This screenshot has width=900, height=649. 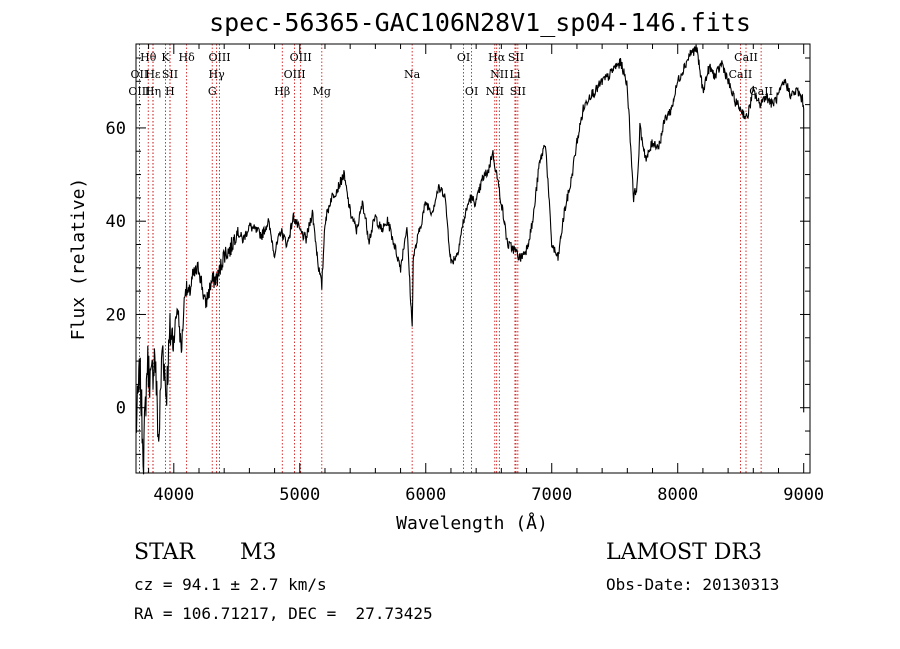 What do you see at coordinates (164, 552) in the screenshot?
I see `object-class: STAR` at bounding box center [164, 552].